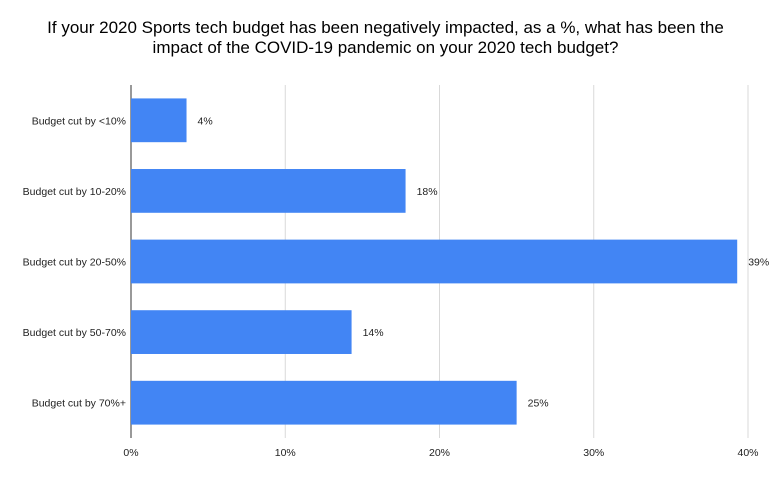  What do you see at coordinates (79, 121) in the screenshot?
I see `category-label: Budget cut by <10%` at bounding box center [79, 121].